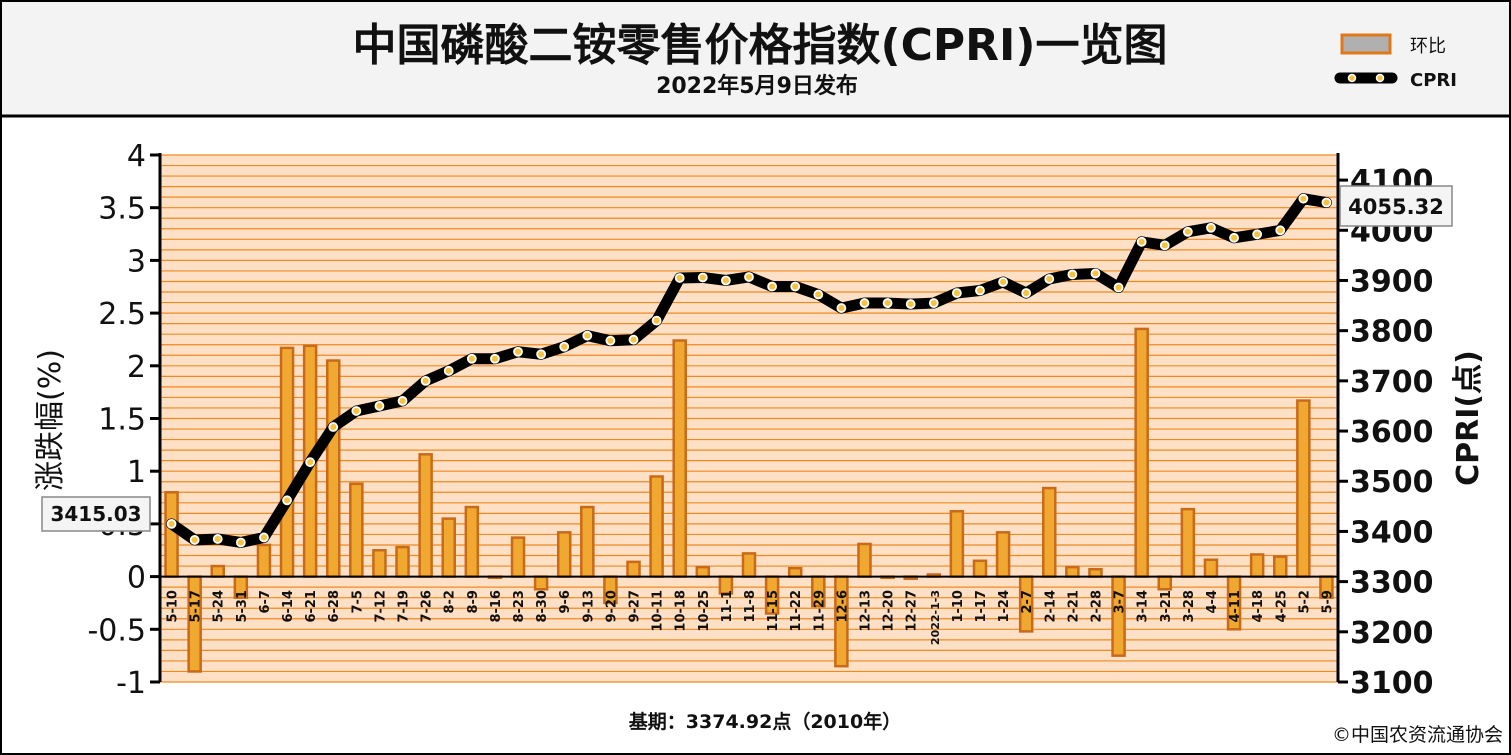 The width and height of the screenshot is (1511, 755). Describe the element at coordinates (796, 611) in the screenshot. I see `x-tick-11-22: 11-22` at that location.